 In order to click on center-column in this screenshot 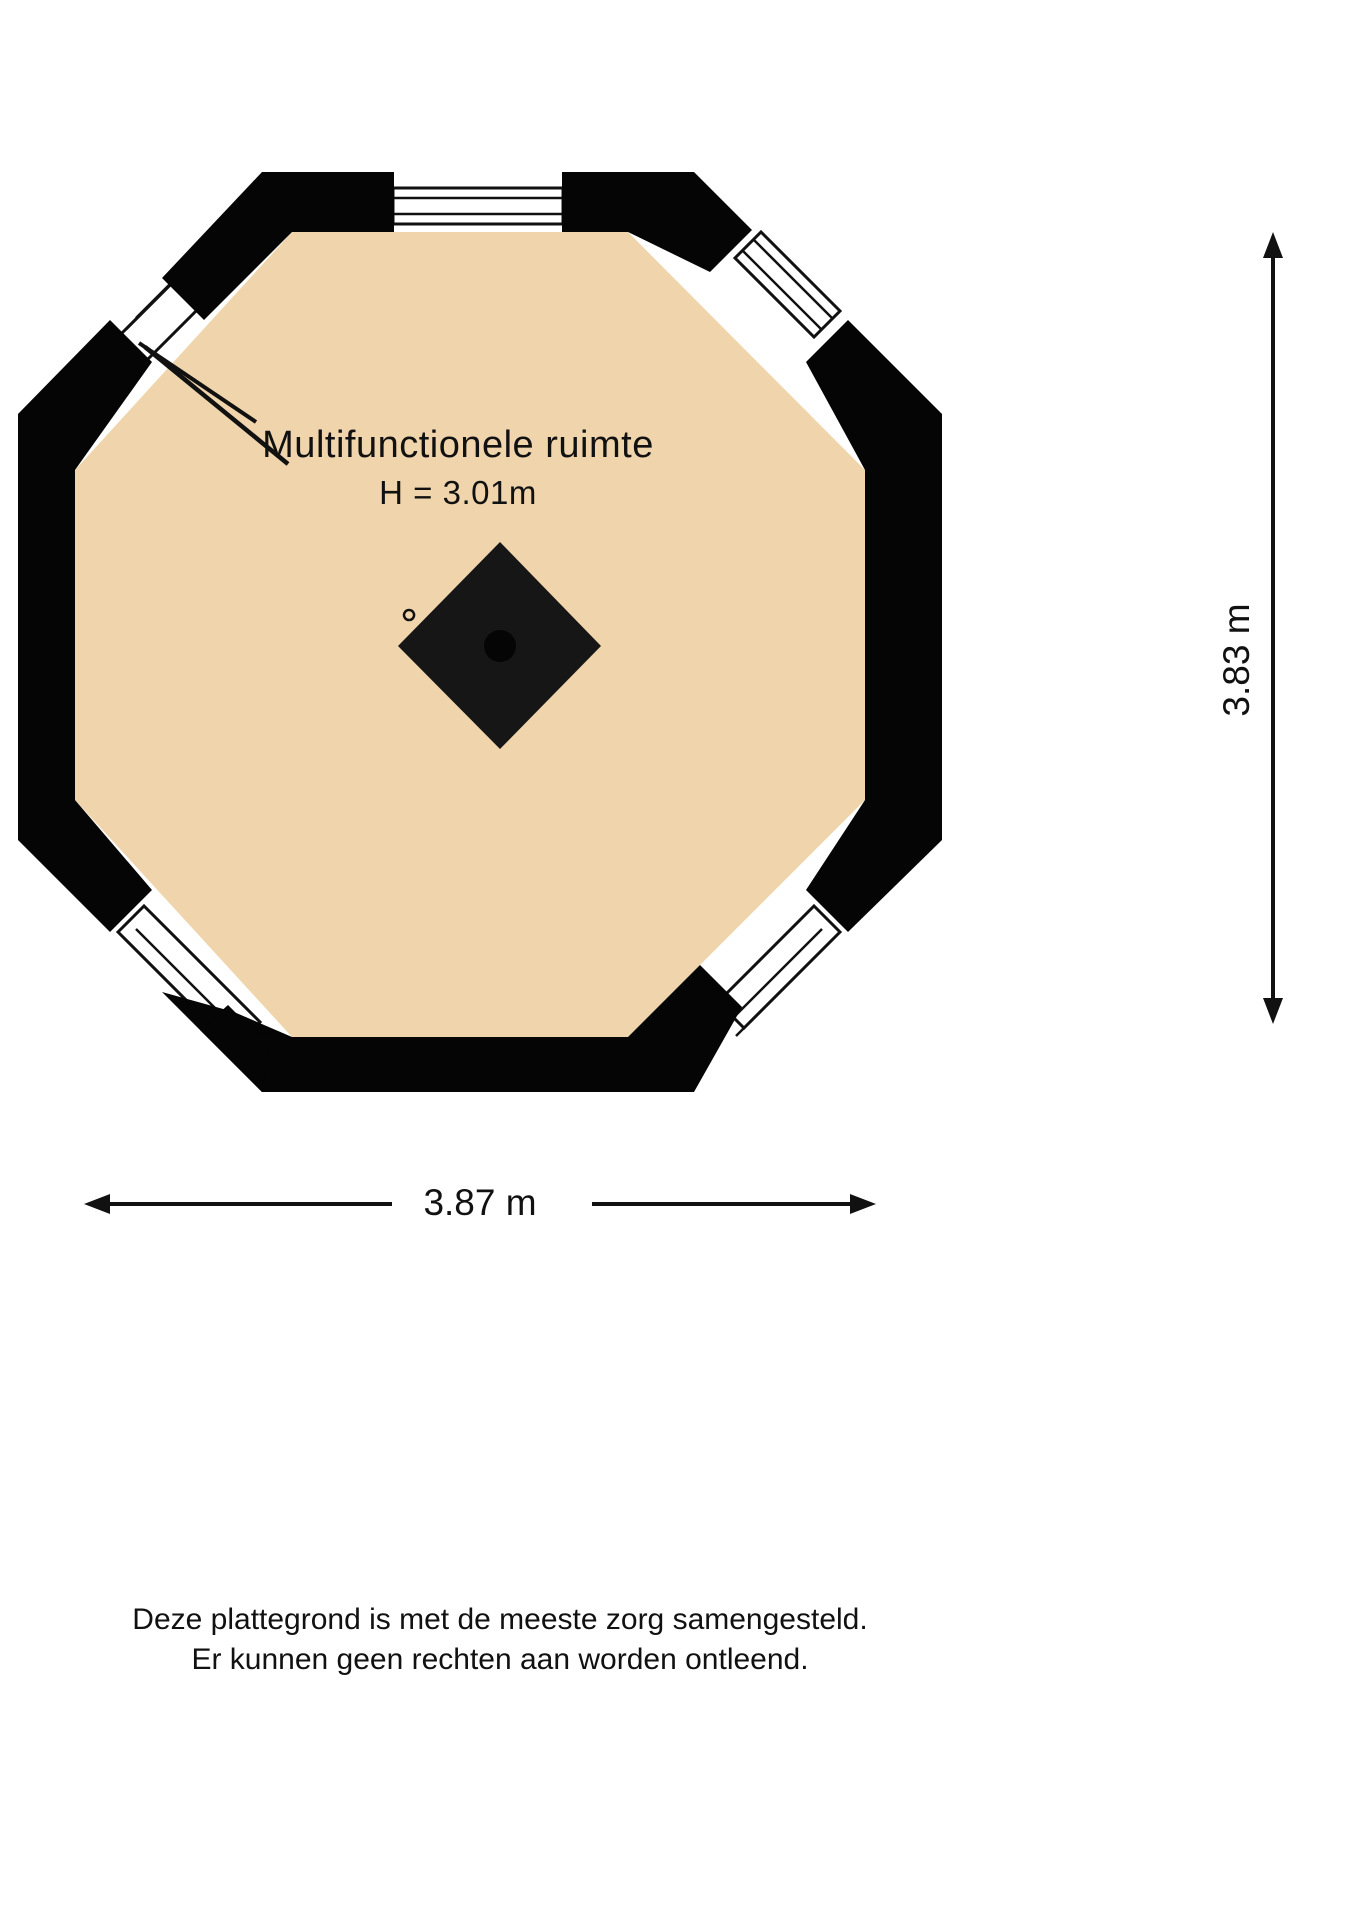, I will do `click(499, 645)`.